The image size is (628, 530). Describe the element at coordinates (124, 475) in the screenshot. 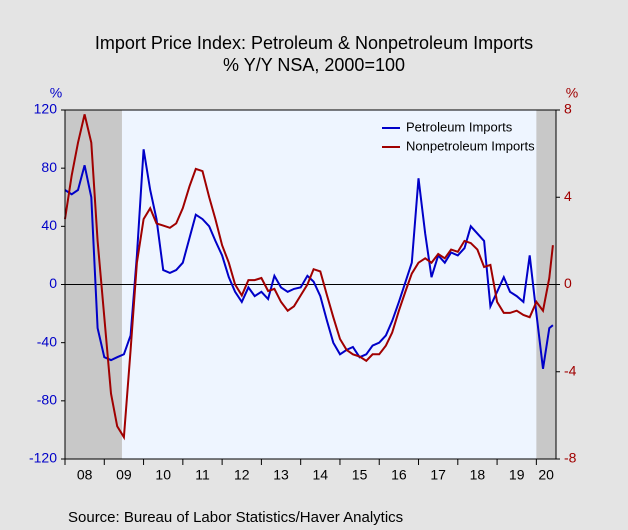

I see `x-tick-label: 09` at that location.